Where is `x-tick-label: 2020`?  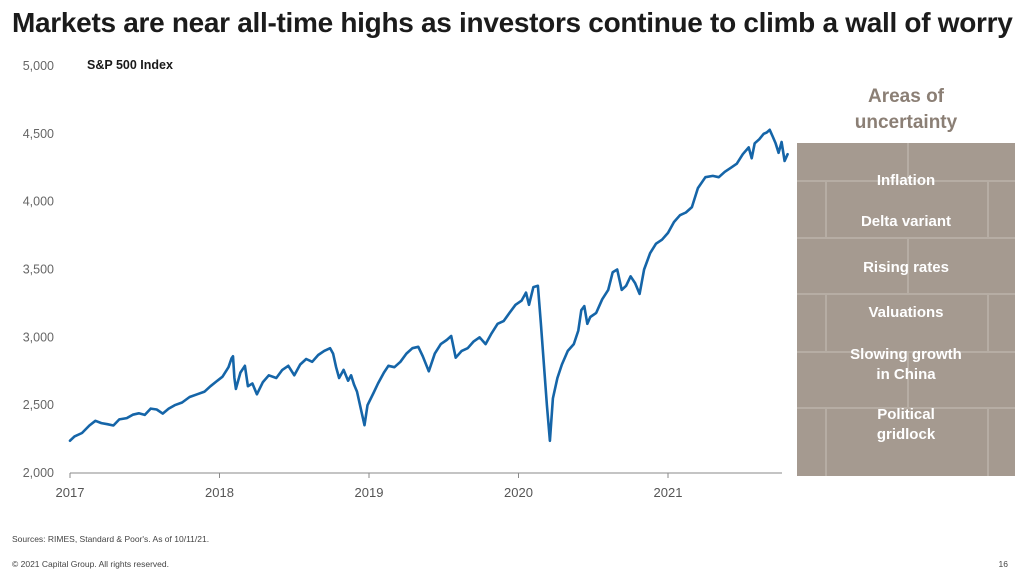
x-tick-label: 2020 is located at coordinates (518, 492).